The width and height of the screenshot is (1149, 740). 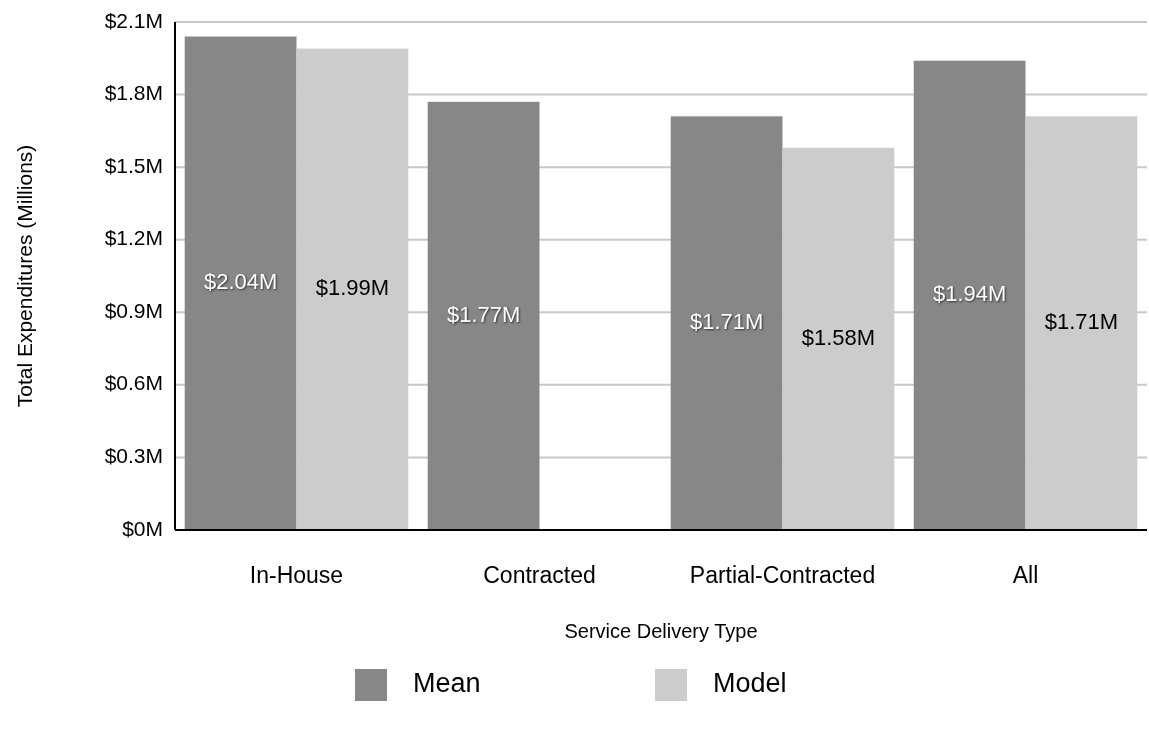 I want to click on y-tick-label: $0M, so click(x=142, y=528).